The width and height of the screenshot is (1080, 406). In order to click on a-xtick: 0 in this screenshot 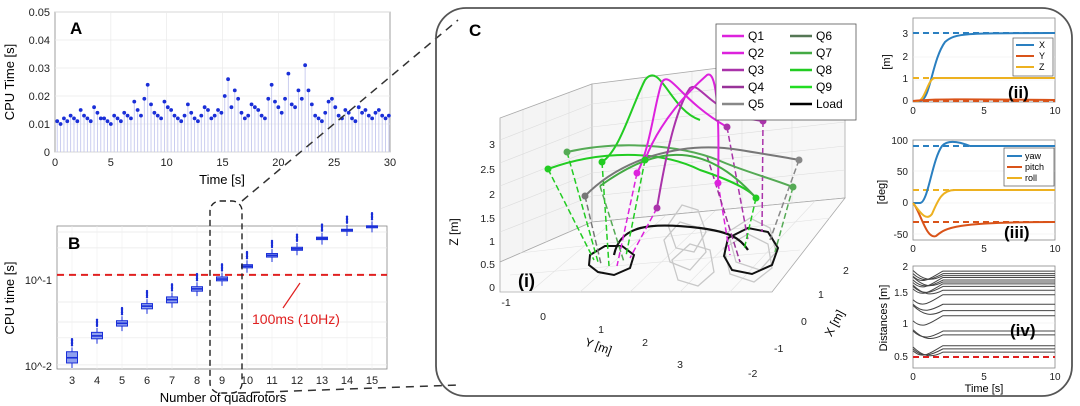, I will do `click(55, 163)`.